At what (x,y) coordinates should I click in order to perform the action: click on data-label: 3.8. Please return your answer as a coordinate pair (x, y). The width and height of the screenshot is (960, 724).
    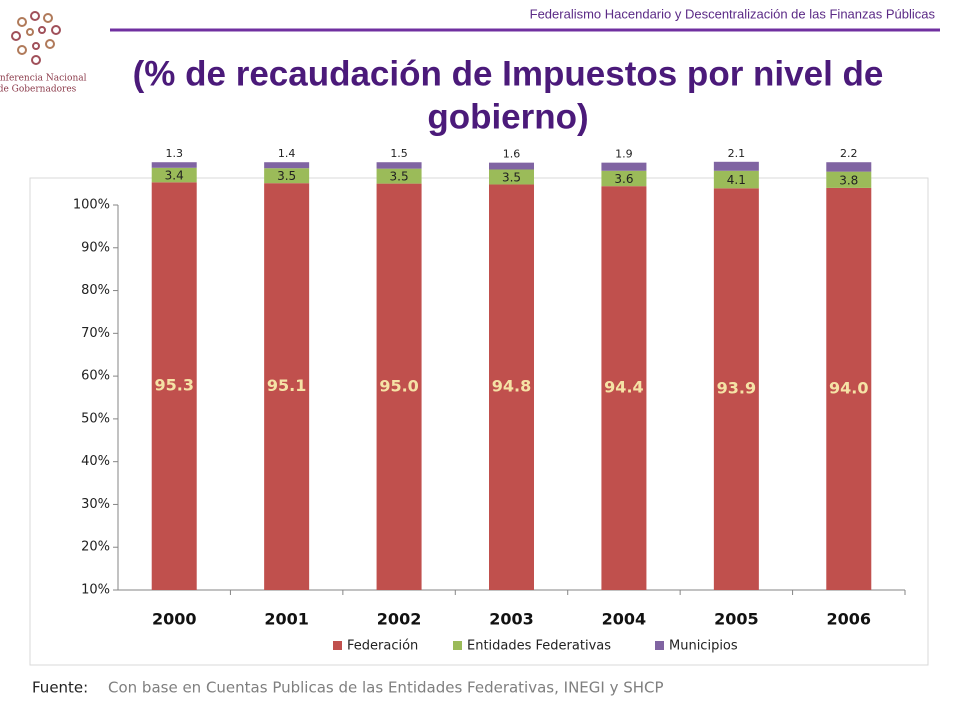
    Looking at the image, I should click on (848, 180).